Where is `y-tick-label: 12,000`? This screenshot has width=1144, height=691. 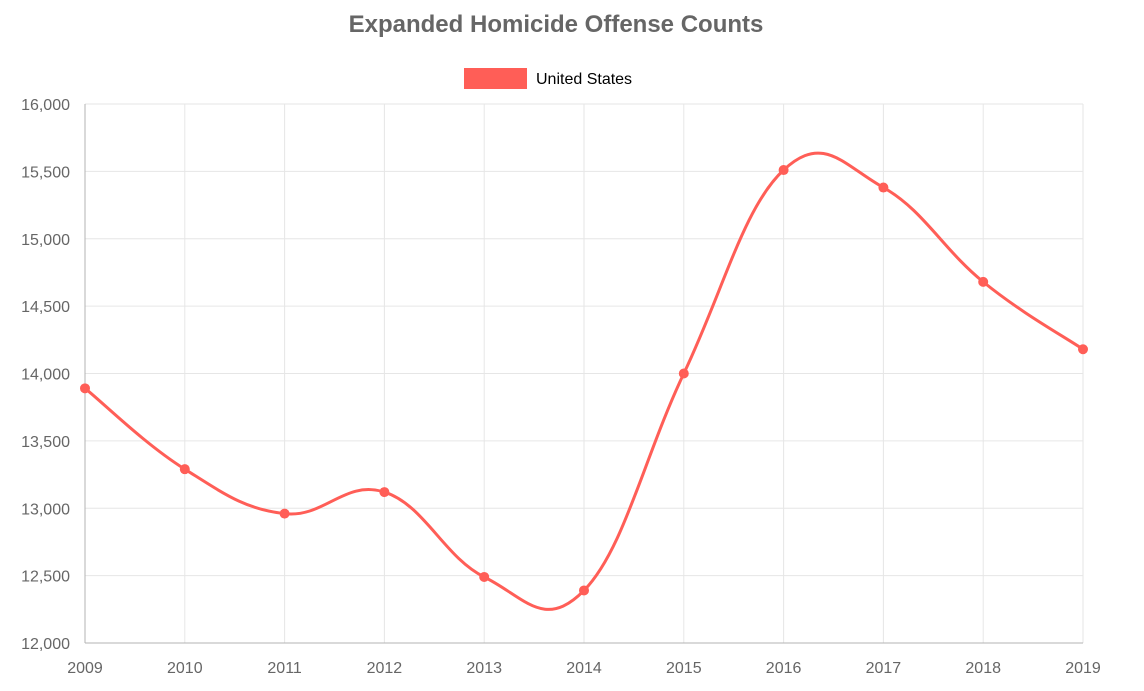
y-tick-label: 12,000 is located at coordinates (45, 644).